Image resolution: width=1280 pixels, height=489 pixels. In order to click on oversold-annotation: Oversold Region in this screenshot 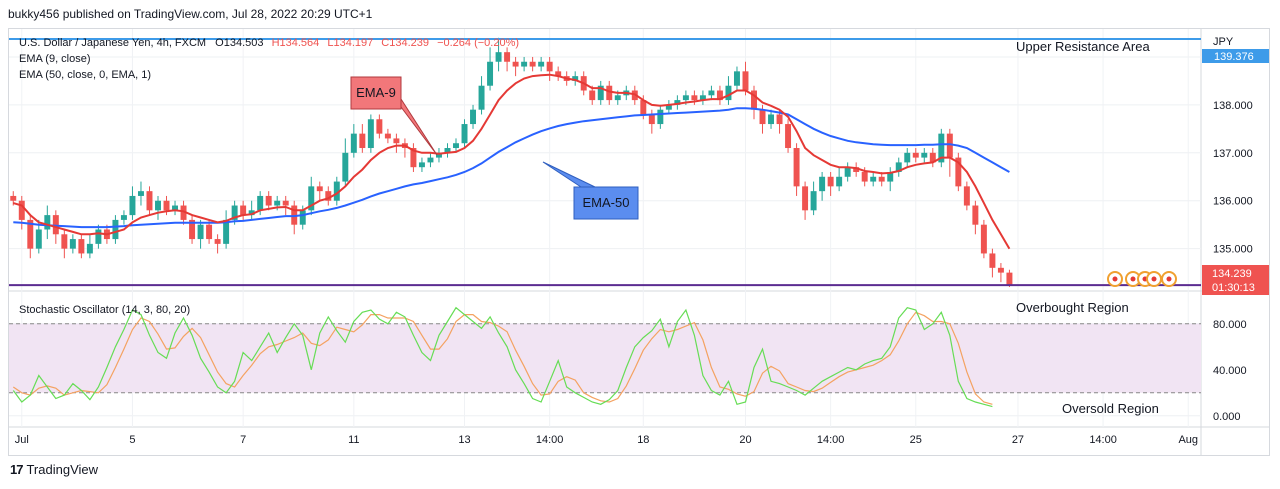, I will do `click(1110, 408)`.